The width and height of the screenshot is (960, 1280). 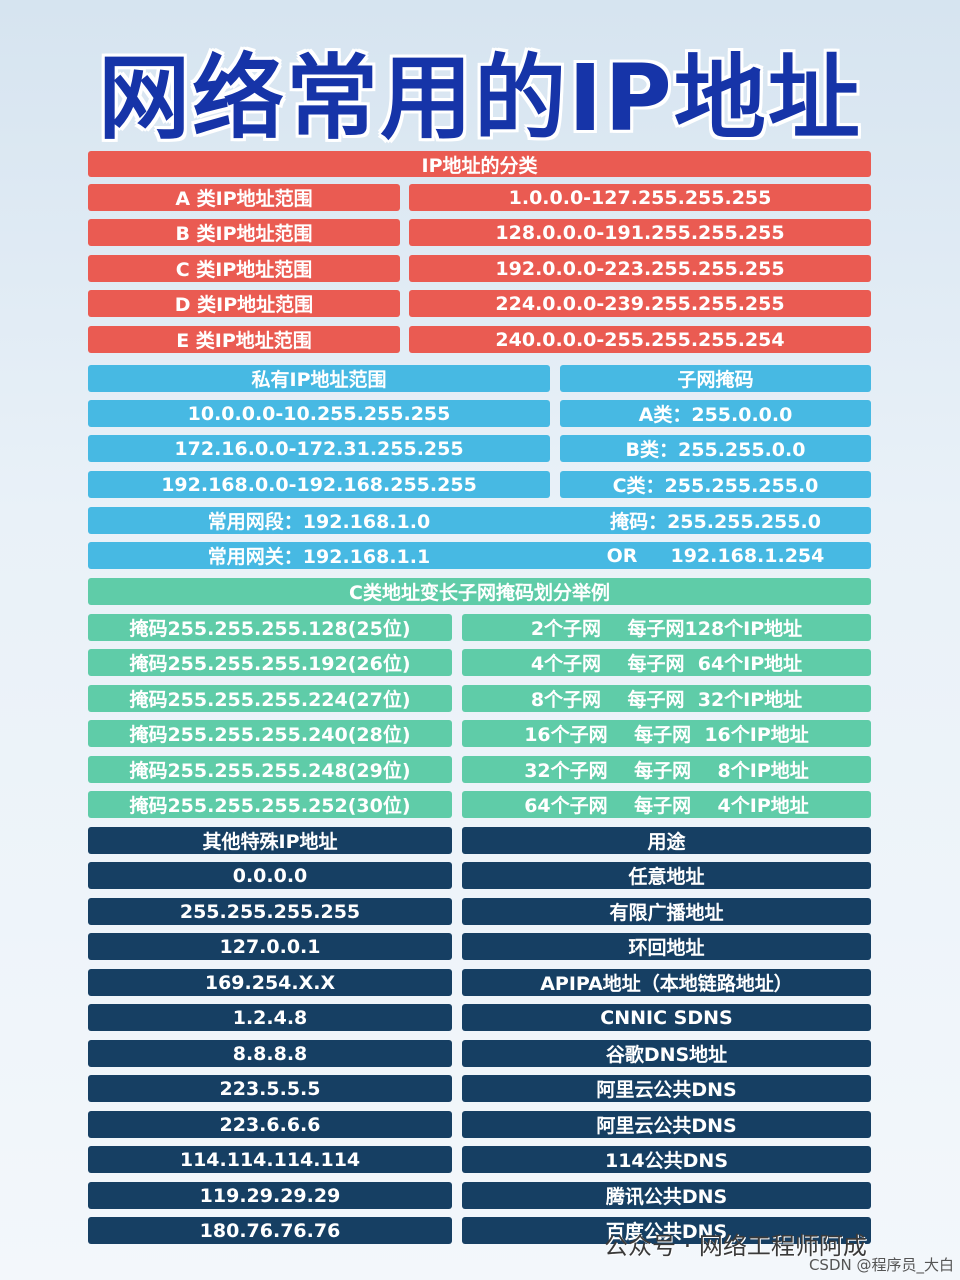 I want to click on special-ip: 223.6.6.6, so click(x=270, y=1124).